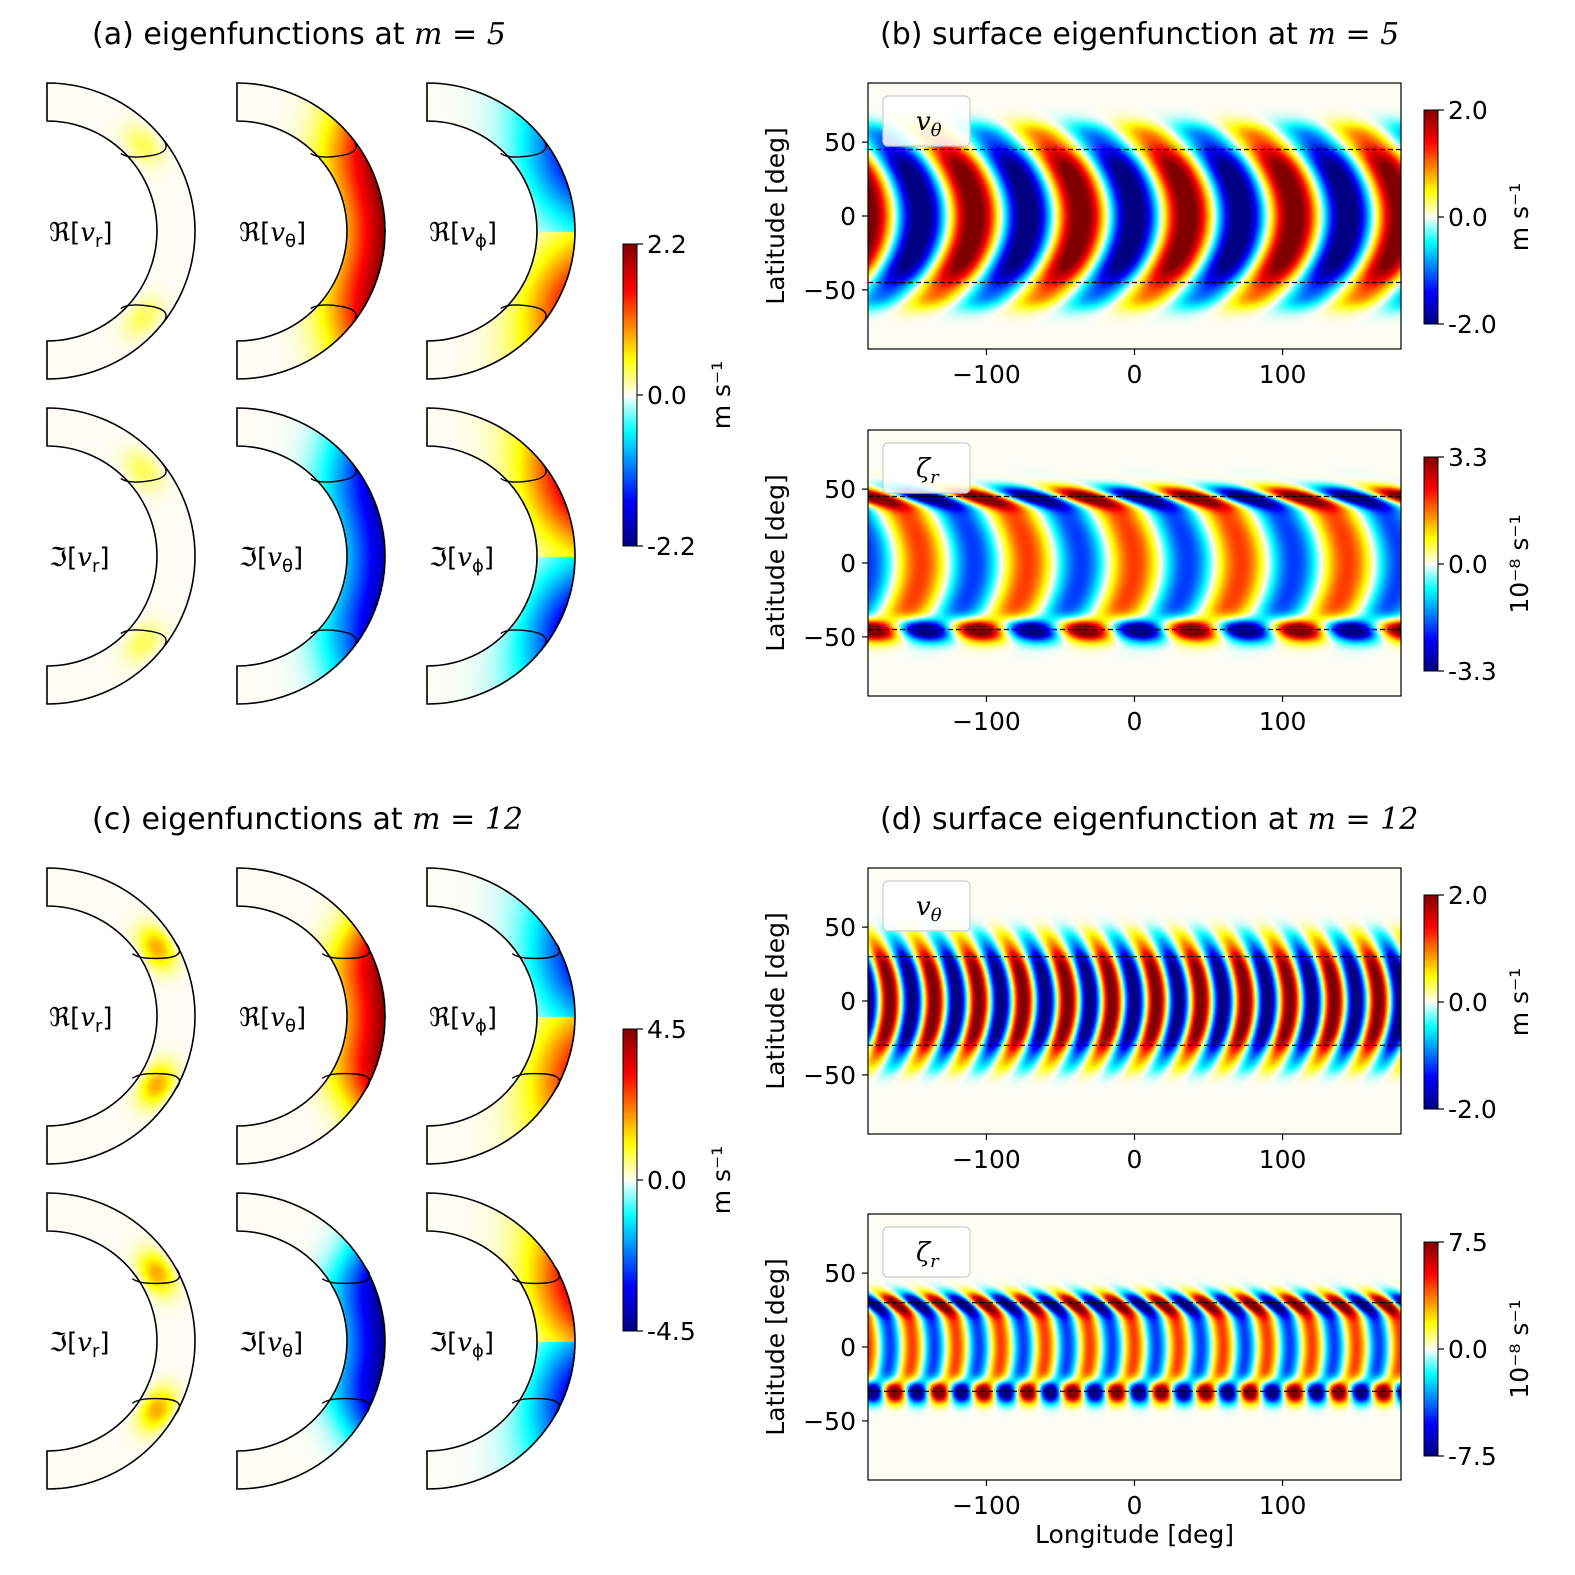 The height and width of the screenshot is (1575, 1575). I want to click on colorbar-d-zeta, so click(1431, 1349).